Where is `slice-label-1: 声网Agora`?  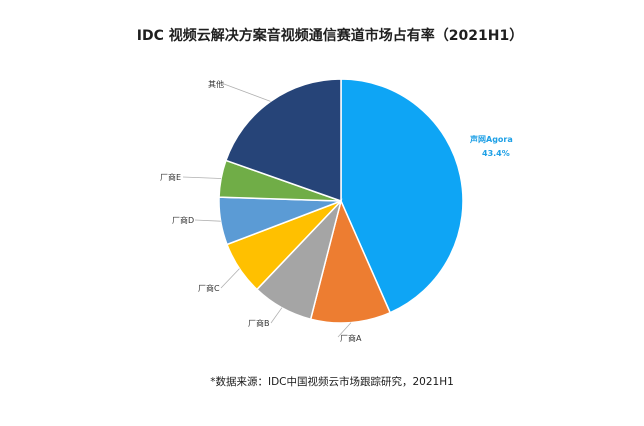 slice-label-1: 声网Agora is located at coordinates (491, 139).